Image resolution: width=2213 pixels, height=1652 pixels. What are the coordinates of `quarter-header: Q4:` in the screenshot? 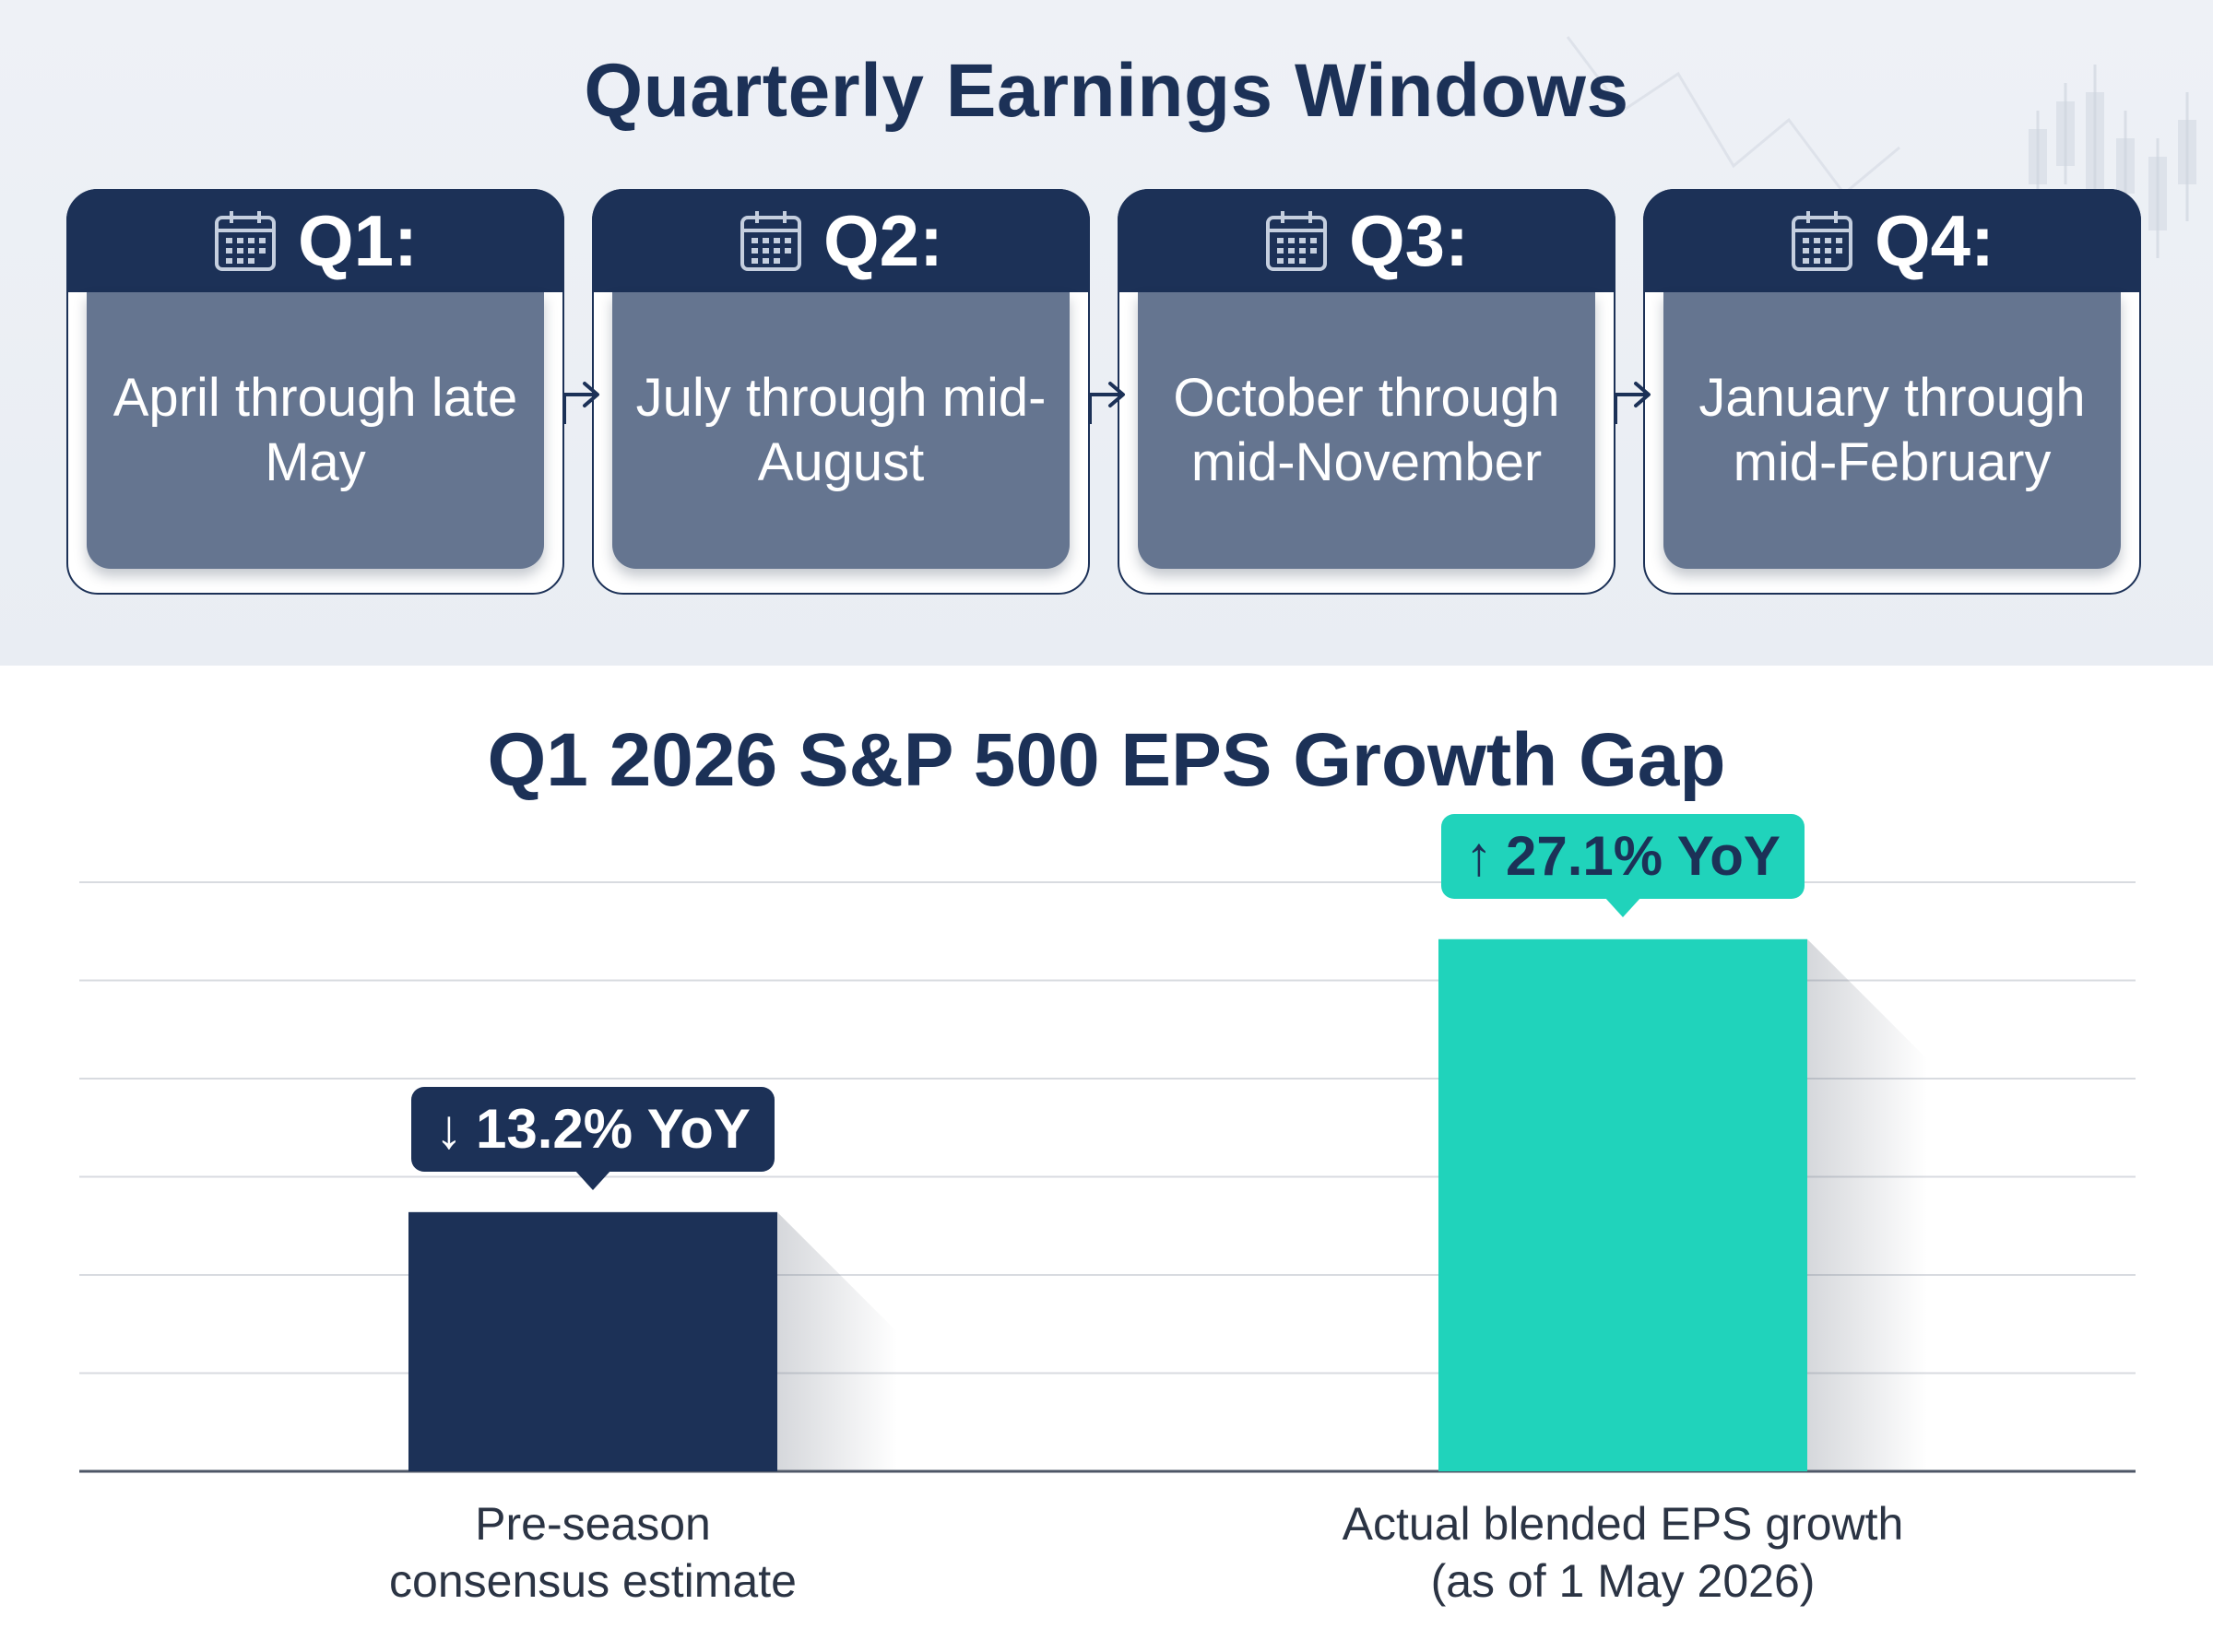 It's located at (1892, 240).